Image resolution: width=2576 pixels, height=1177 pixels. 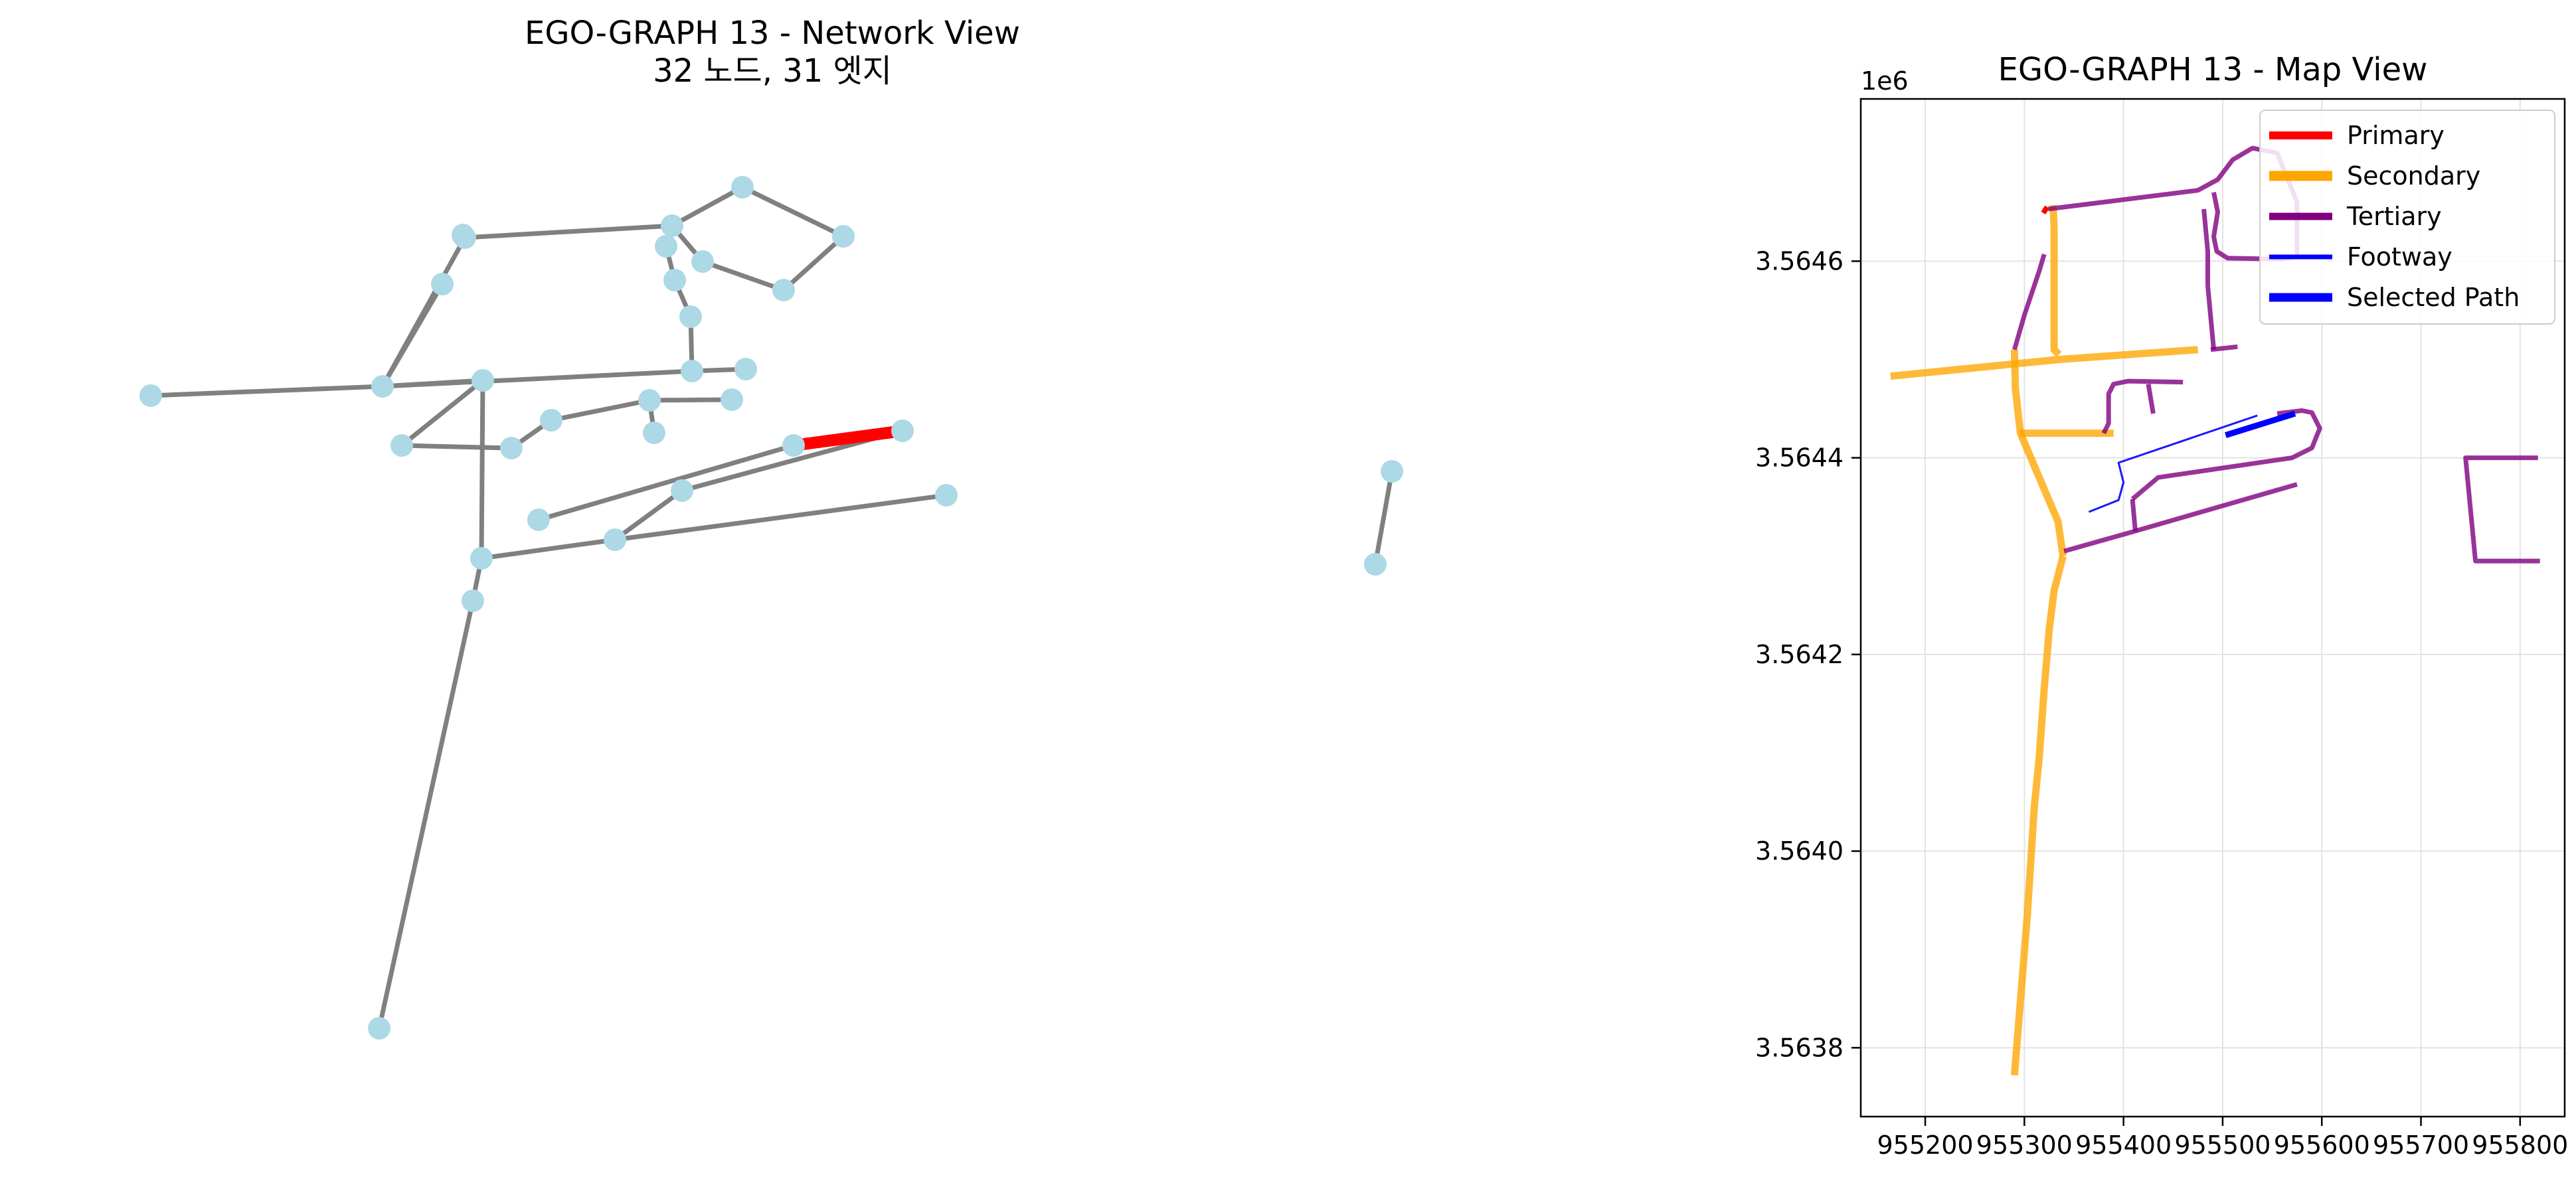 I want to click on y-tick-label: 3.5640, so click(x=1799, y=851).